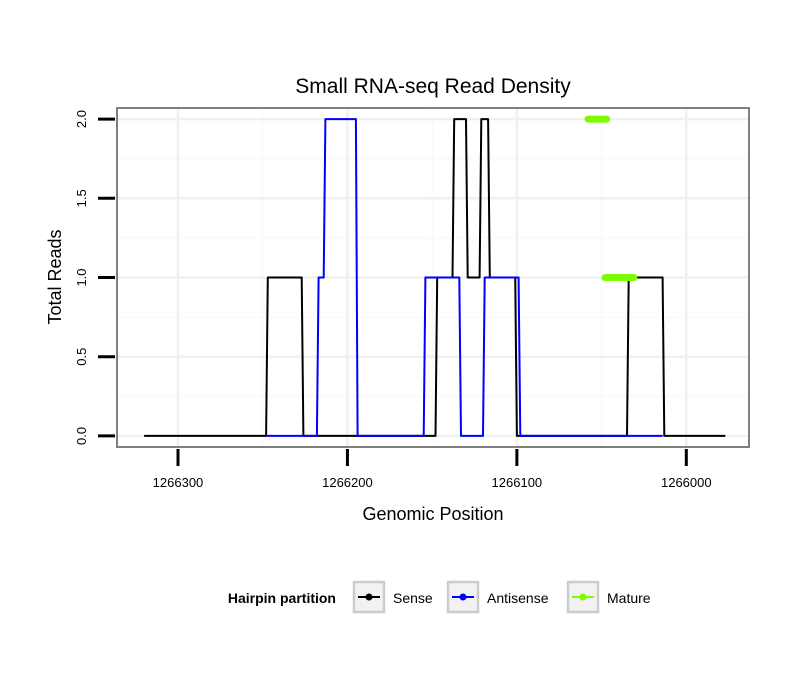  What do you see at coordinates (282, 598) in the screenshot?
I see `legend-title: Hairpin partition` at bounding box center [282, 598].